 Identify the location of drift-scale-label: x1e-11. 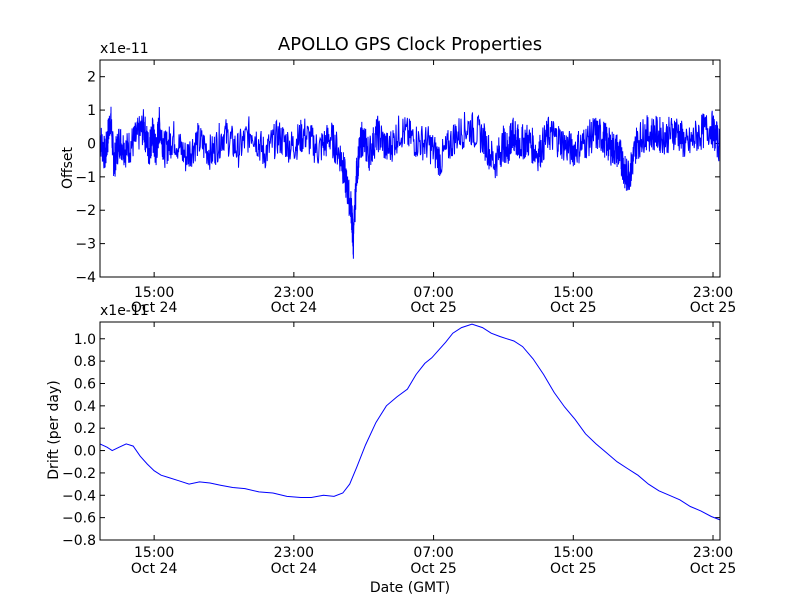
(124, 311).